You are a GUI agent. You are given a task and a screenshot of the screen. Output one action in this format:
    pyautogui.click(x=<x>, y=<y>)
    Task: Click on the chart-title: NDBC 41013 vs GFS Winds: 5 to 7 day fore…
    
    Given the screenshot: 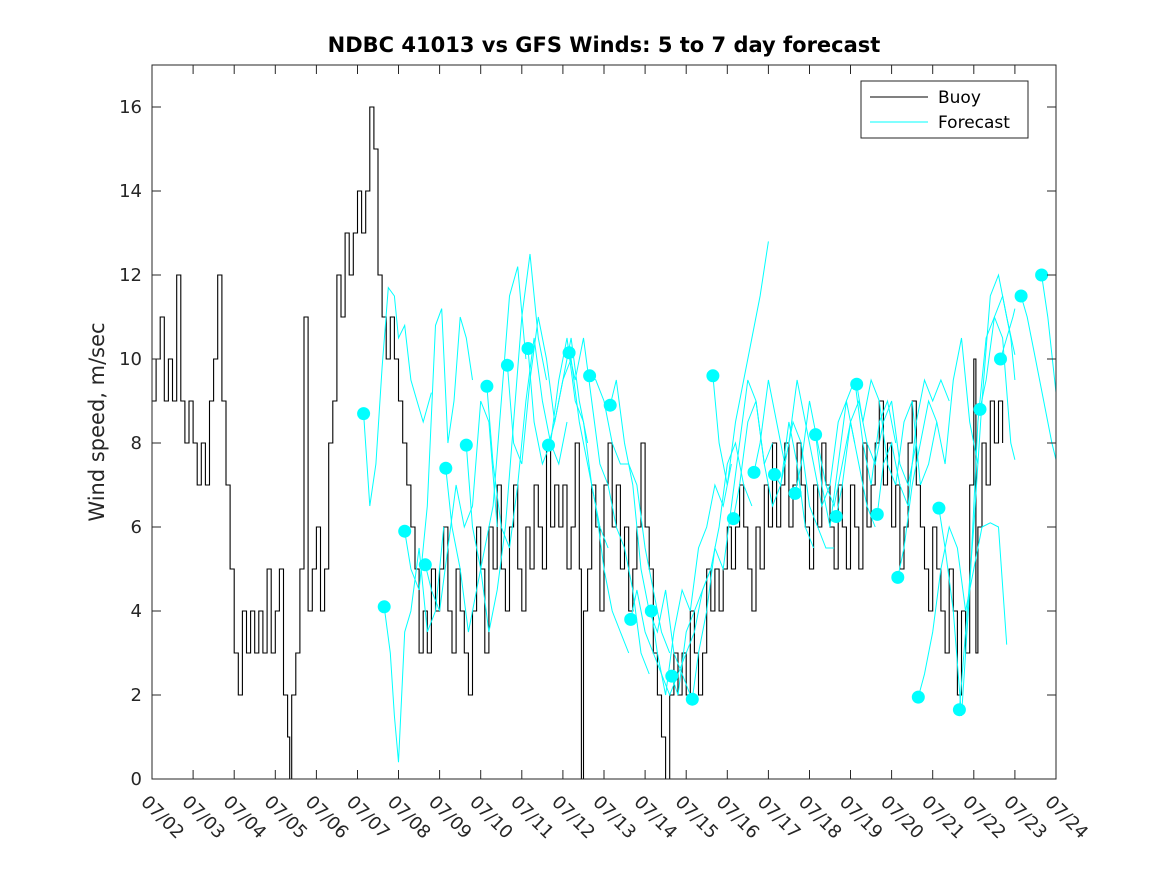 What is the action you would take?
    pyautogui.click(x=604, y=45)
    